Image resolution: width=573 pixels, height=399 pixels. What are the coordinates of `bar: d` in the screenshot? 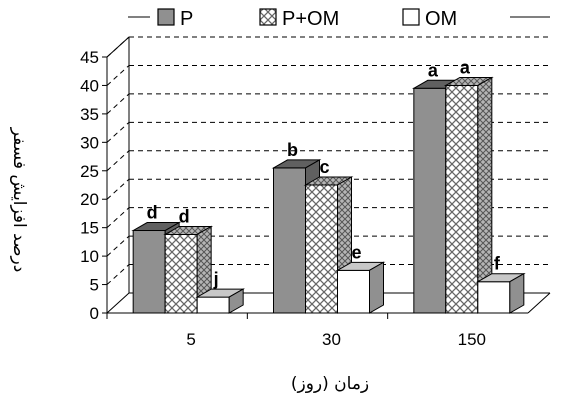 It's located at (188, 260).